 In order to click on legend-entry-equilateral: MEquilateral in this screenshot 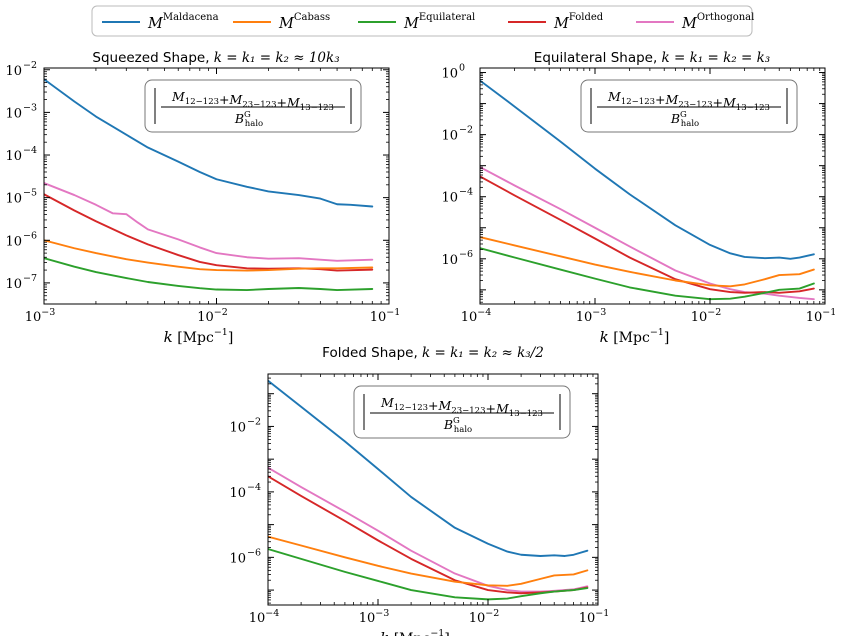, I will do `click(416, 22)`.